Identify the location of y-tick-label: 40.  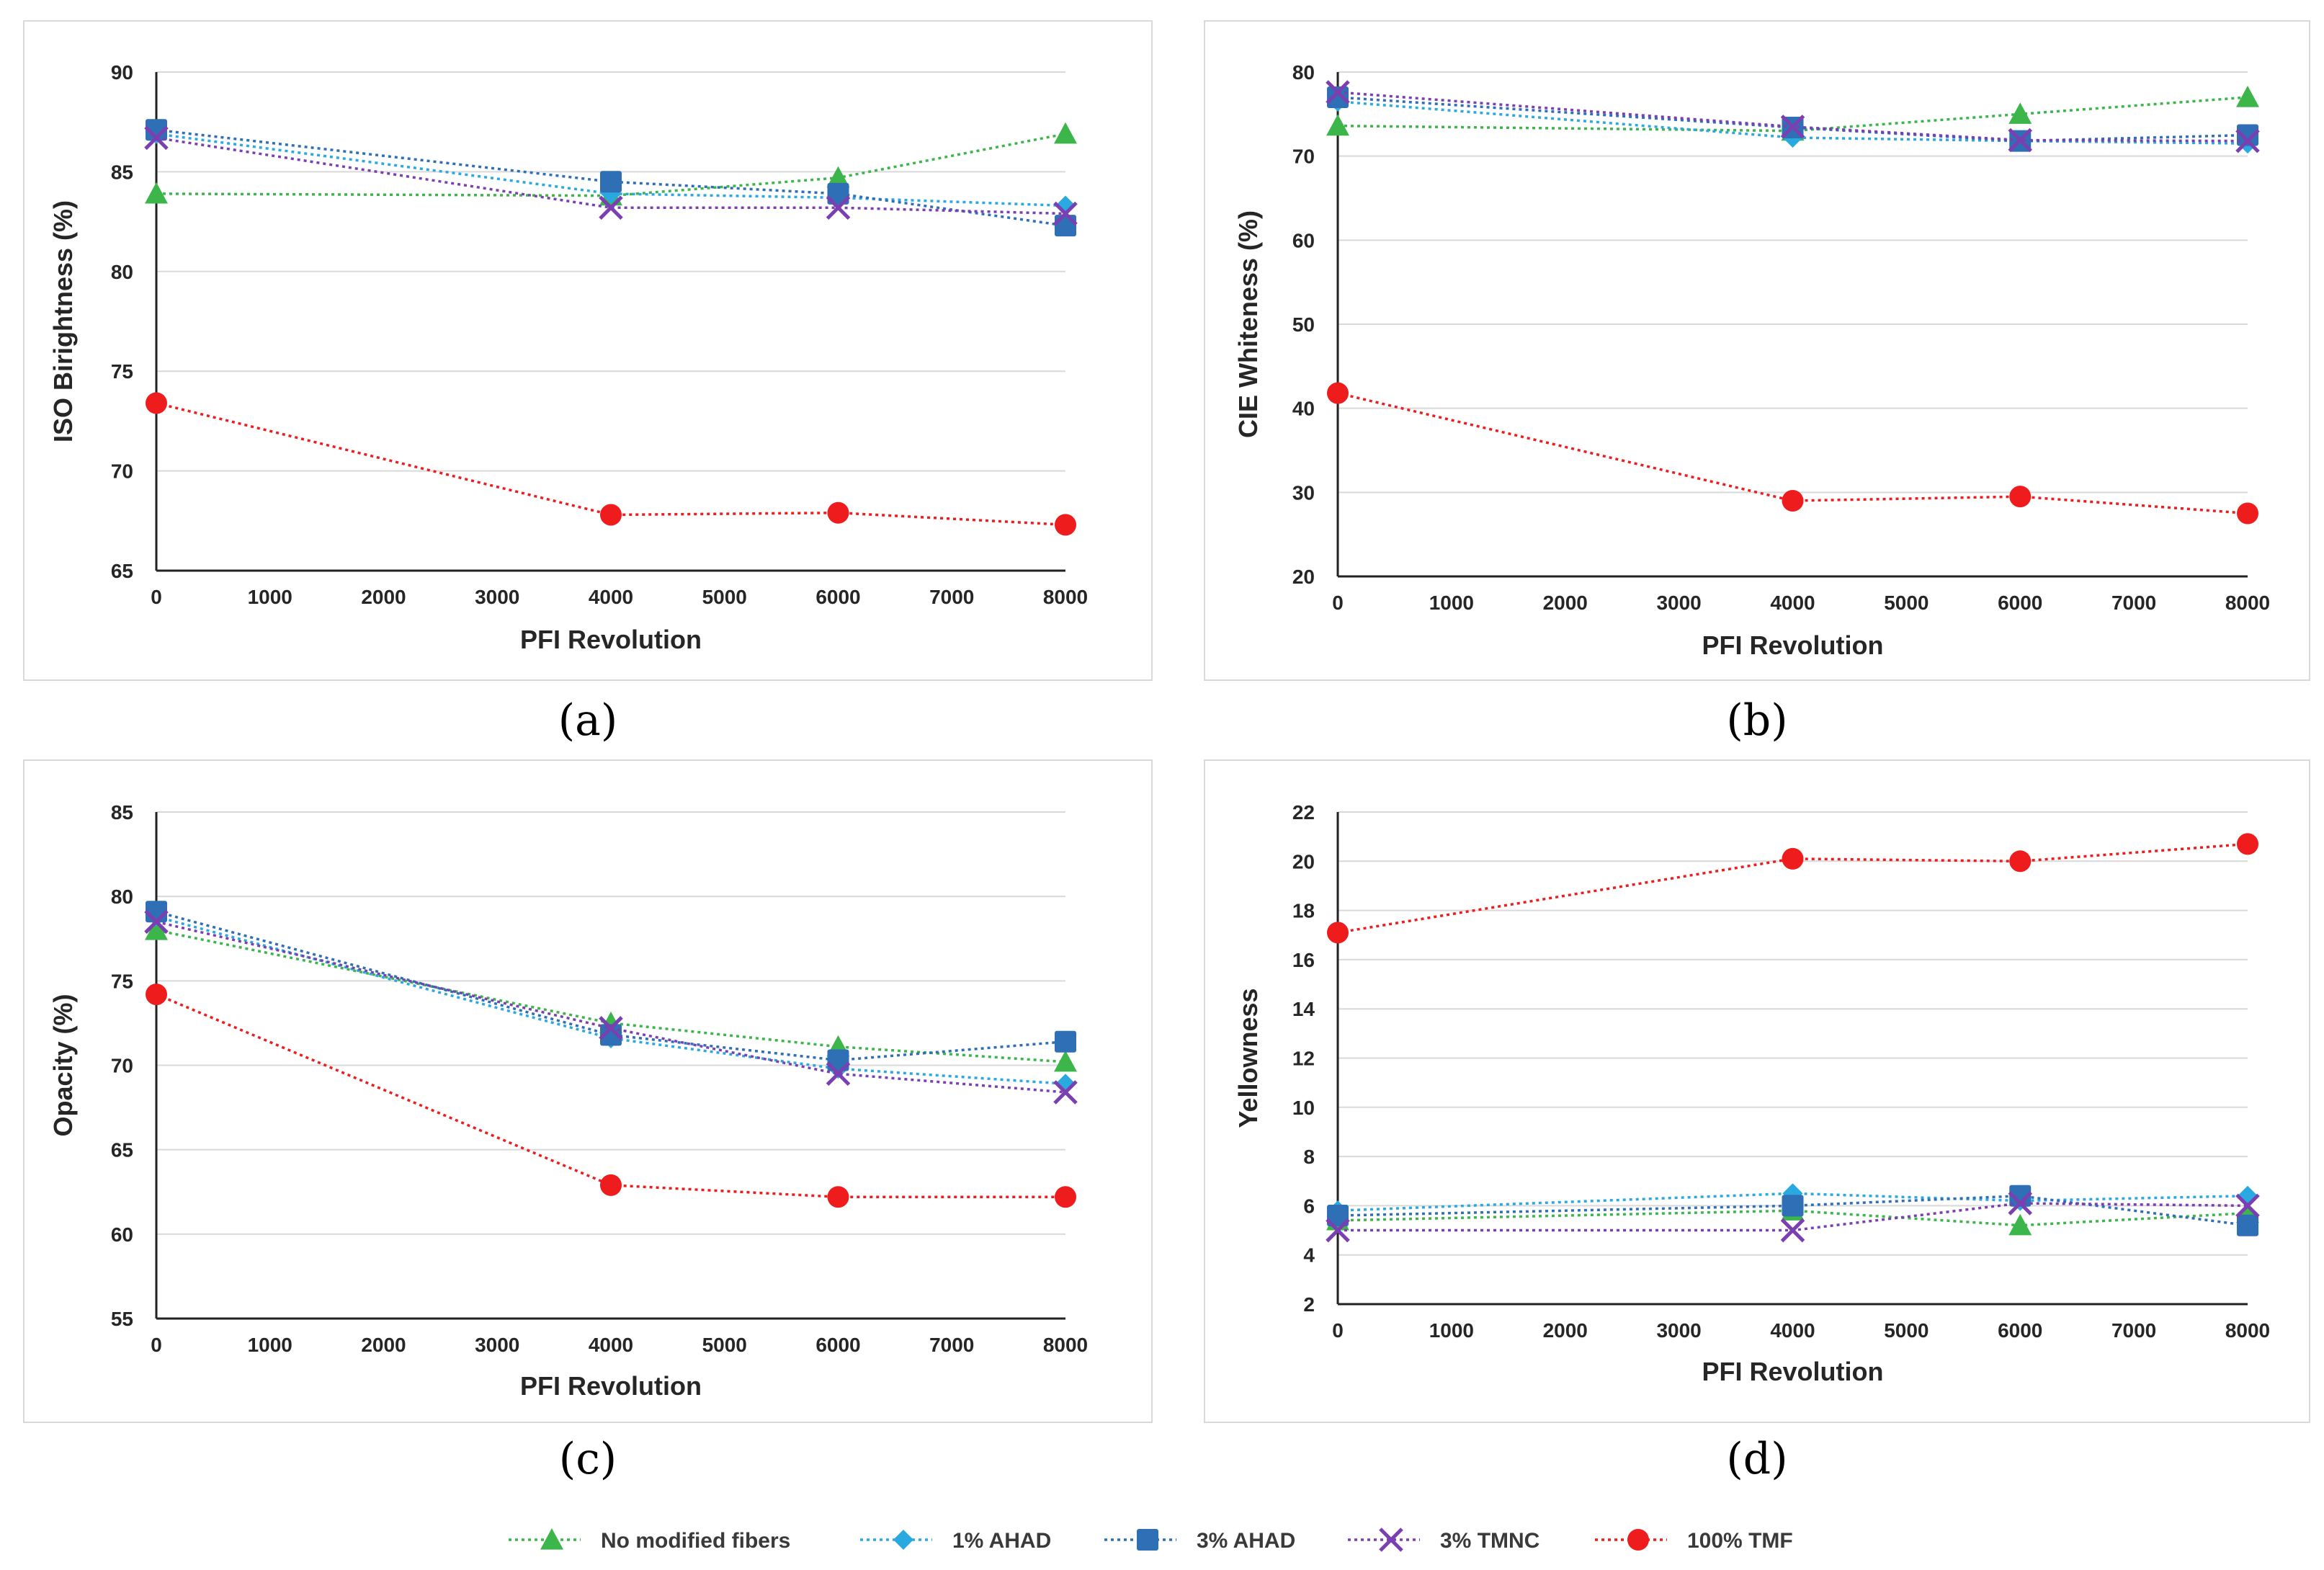
(1303, 409).